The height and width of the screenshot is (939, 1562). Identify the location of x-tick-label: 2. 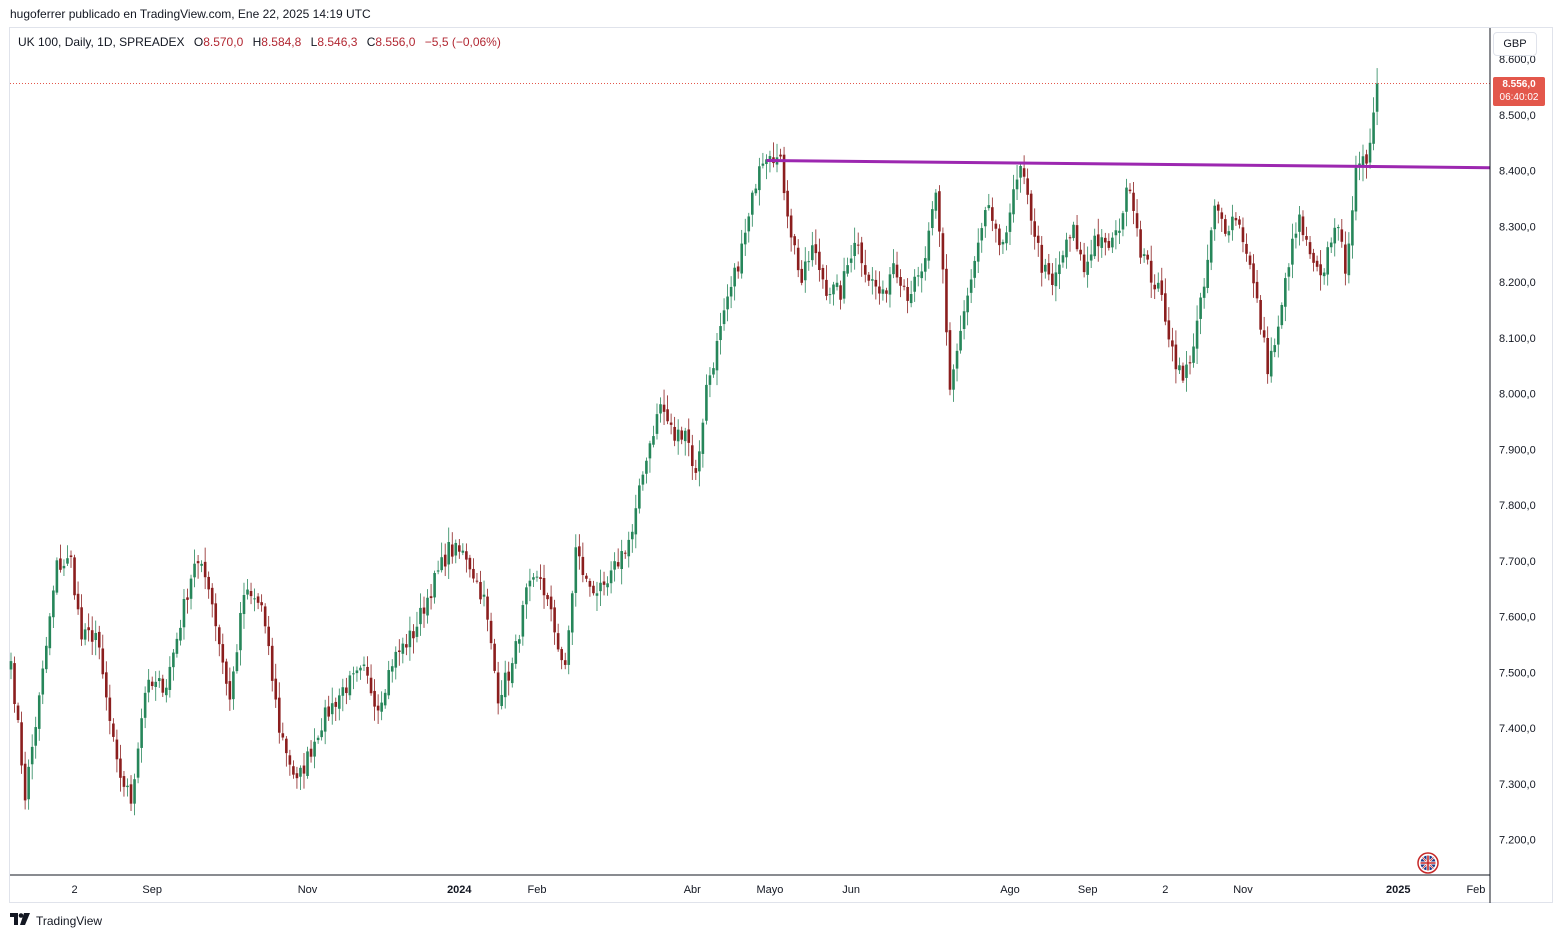
(1165, 890).